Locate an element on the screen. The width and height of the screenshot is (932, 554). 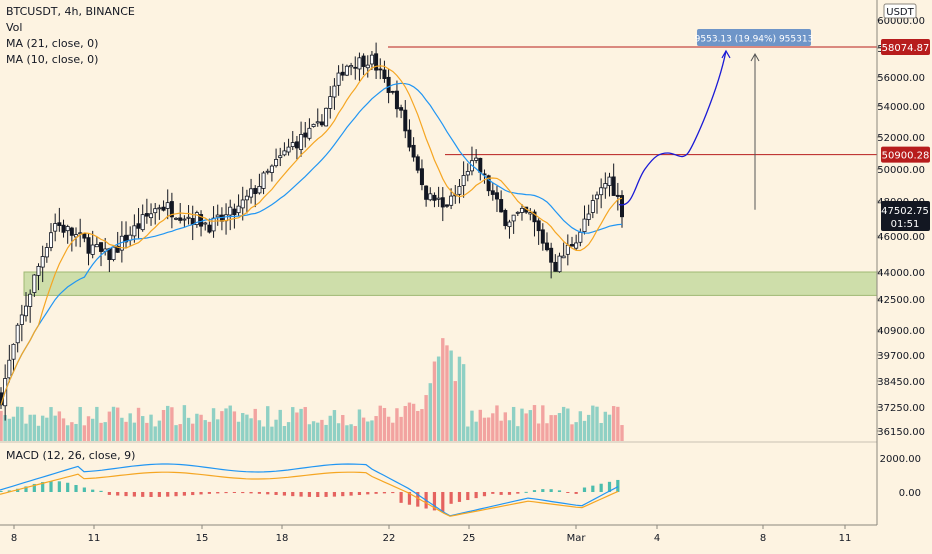
macd-legend: MACD (12, 26, close, 9) is located at coordinates (71, 455).